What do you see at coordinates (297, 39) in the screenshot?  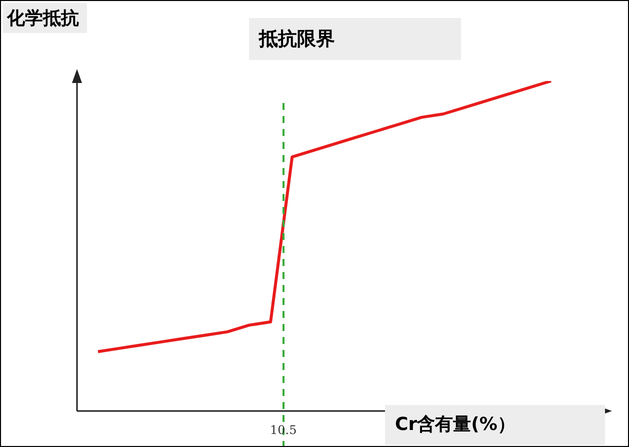 I see `text: 抵抗限界` at bounding box center [297, 39].